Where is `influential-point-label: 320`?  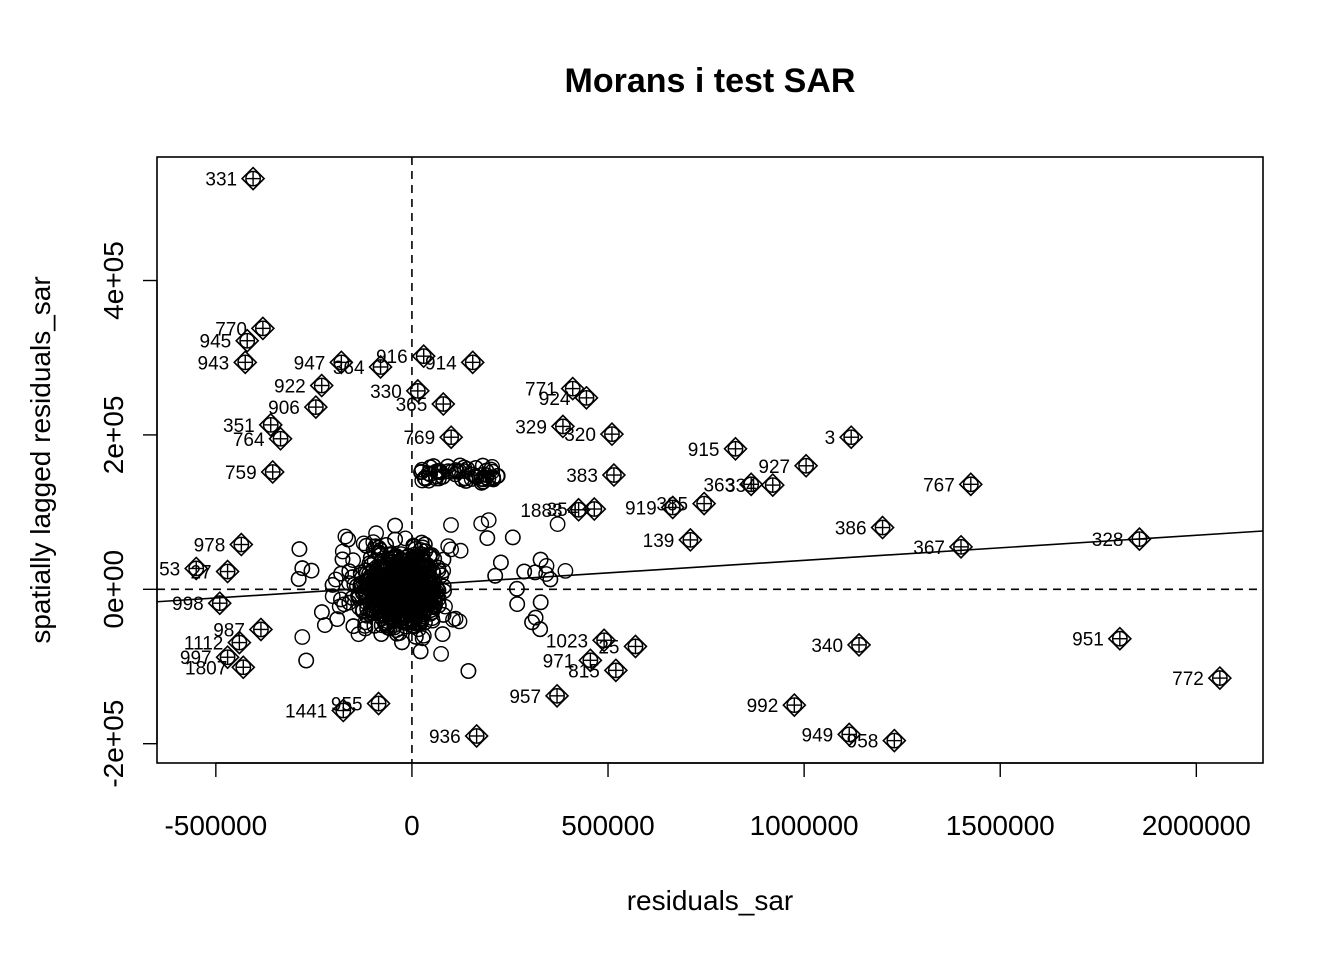 influential-point-label: 320 is located at coordinates (580, 435).